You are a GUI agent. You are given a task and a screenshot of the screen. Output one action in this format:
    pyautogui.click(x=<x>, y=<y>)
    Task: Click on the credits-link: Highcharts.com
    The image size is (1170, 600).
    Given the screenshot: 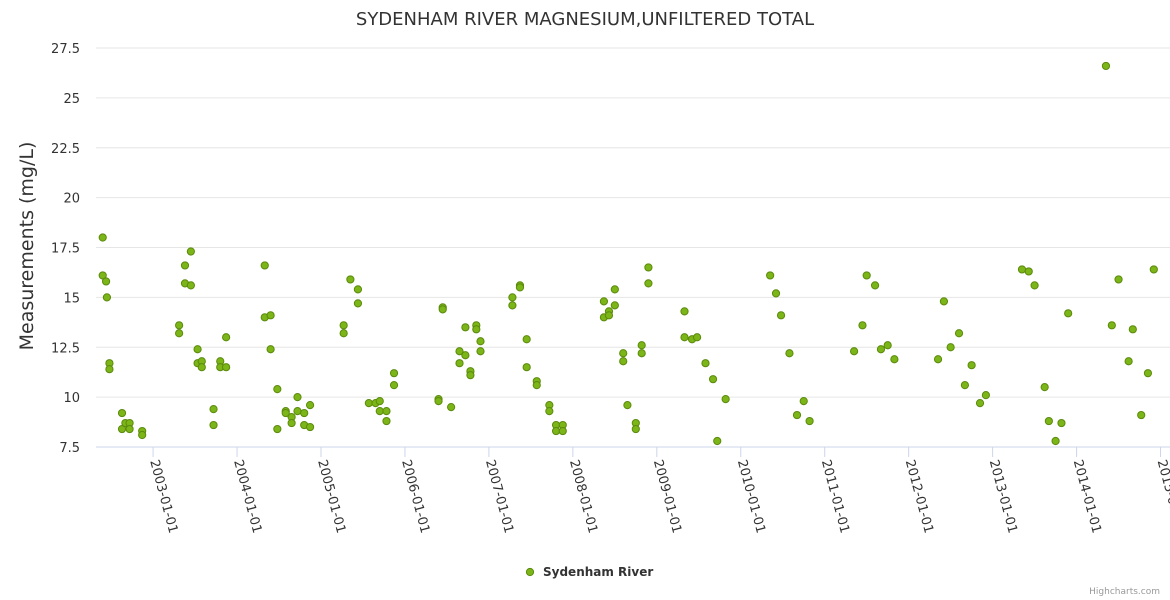 What is the action you would take?
    pyautogui.click(x=1124, y=592)
    